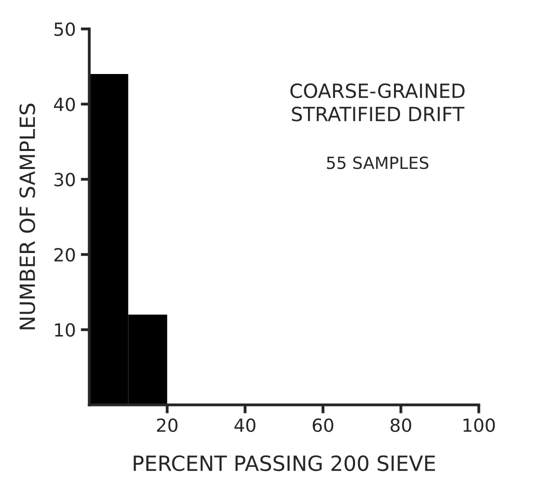 This screenshot has width=541, height=482. What do you see at coordinates (27, 217) in the screenshot?
I see `y-axis-title: NUMBER OF SAMPLES` at bounding box center [27, 217].